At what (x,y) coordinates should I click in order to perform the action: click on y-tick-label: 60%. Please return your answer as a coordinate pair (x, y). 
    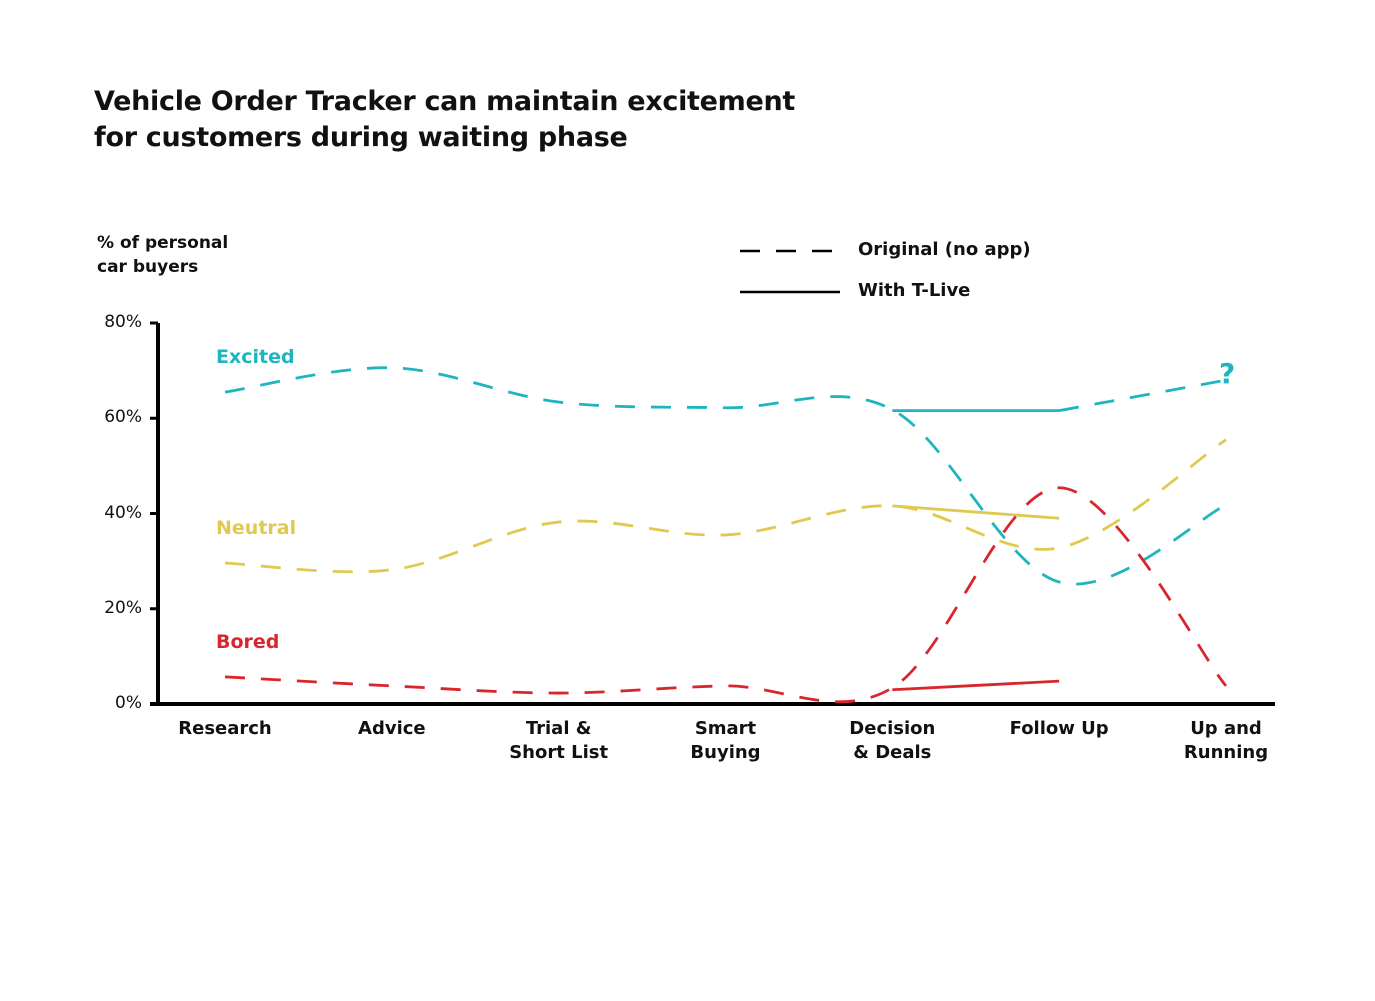
    Looking at the image, I should click on (123, 417).